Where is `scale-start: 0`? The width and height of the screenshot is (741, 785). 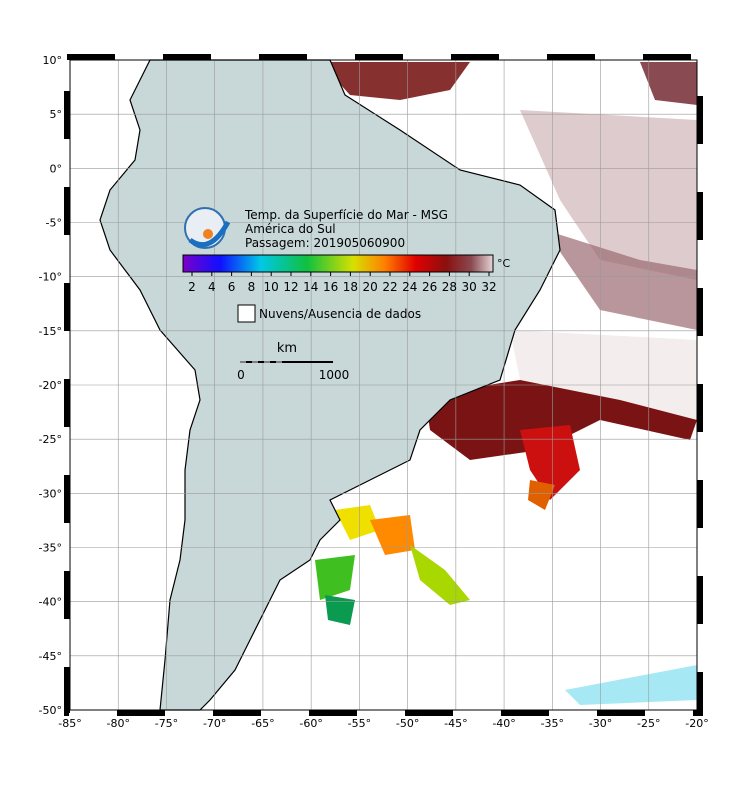 scale-start: 0 is located at coordinates (241, 375).